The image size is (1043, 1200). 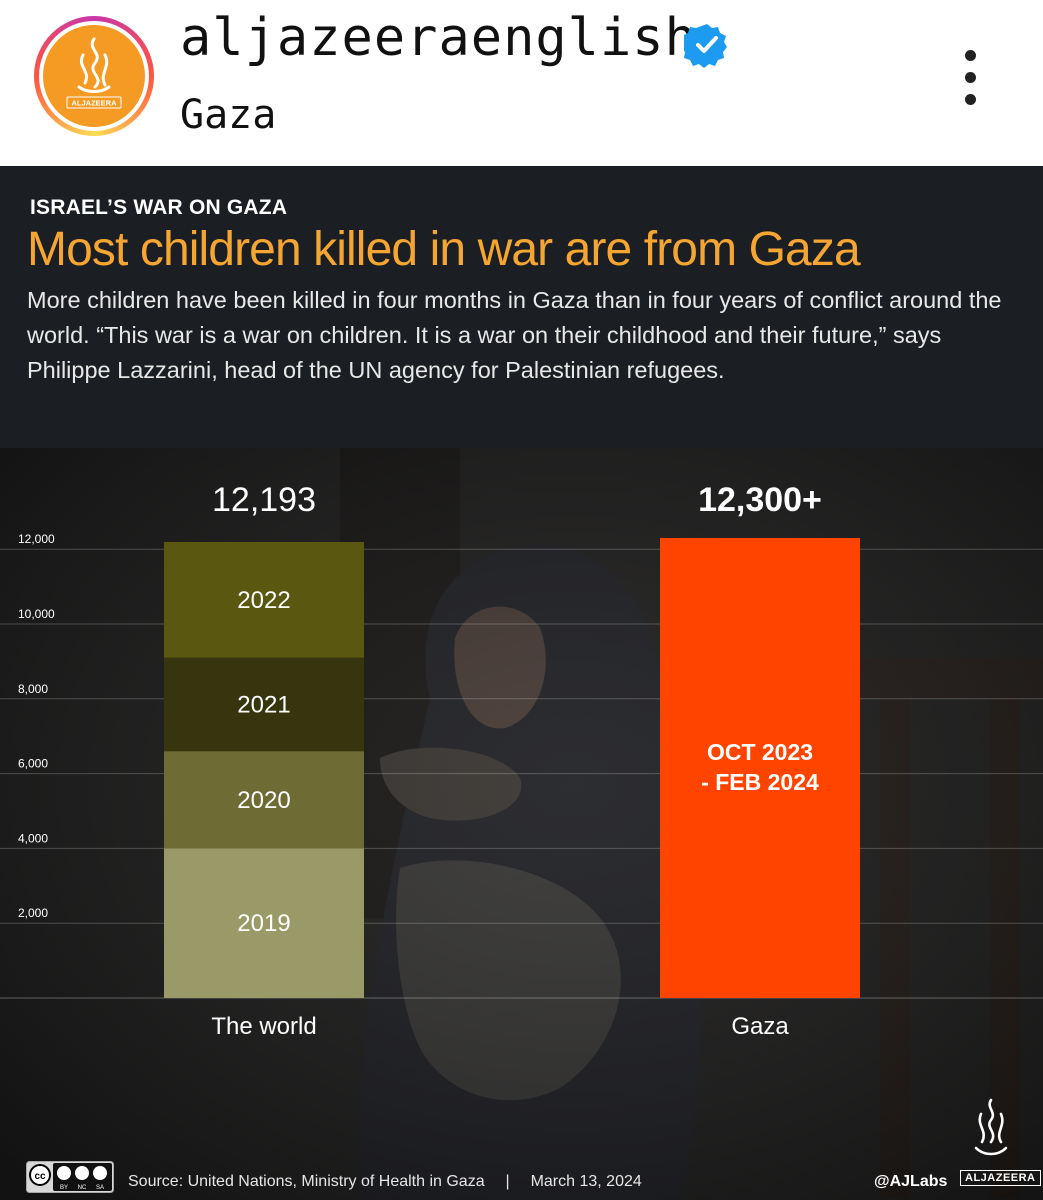 I want to click on bar-total-label: 12,193, so click(x=264, y=500).